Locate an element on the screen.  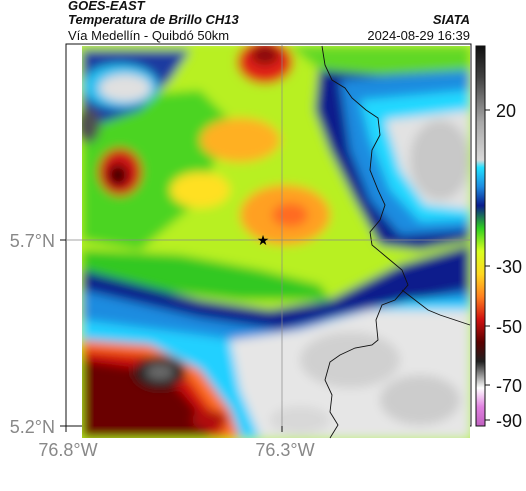
agency-label: SIATA is located at coordinates (451, 19).